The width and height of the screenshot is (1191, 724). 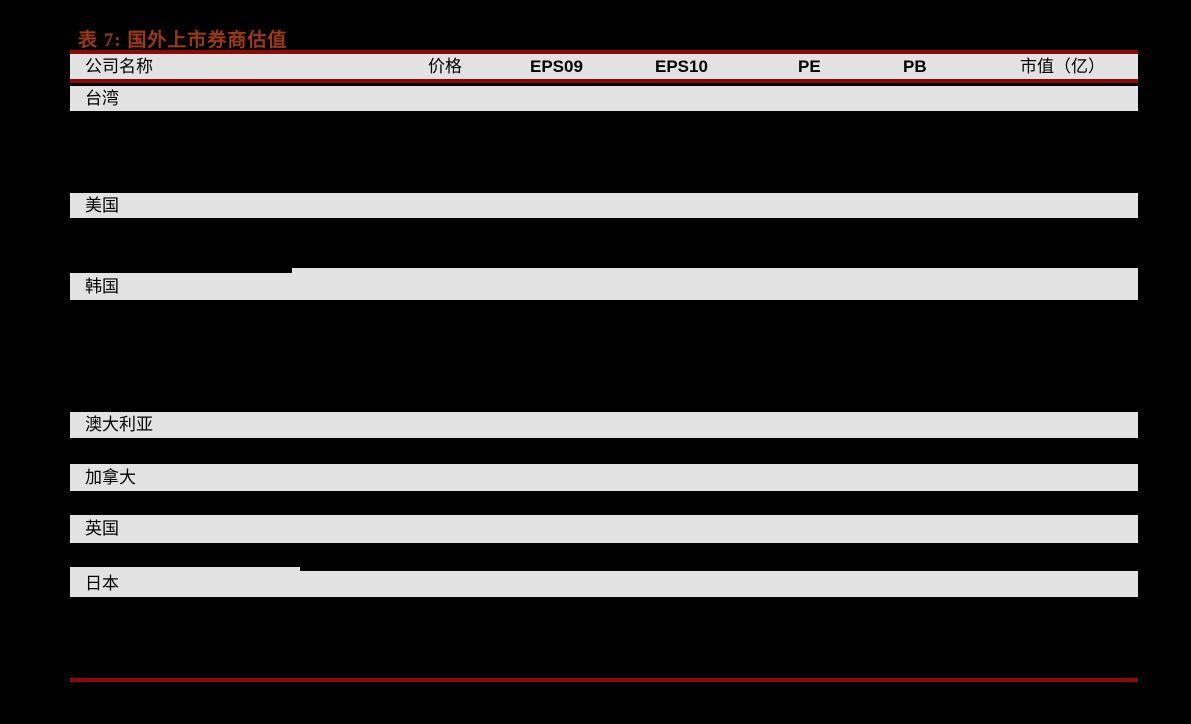 What do you see at coordinates (604, 425) in the screenshot?
I see `section-row-australia: 澳大利亚` at bounding box center [604, 425].